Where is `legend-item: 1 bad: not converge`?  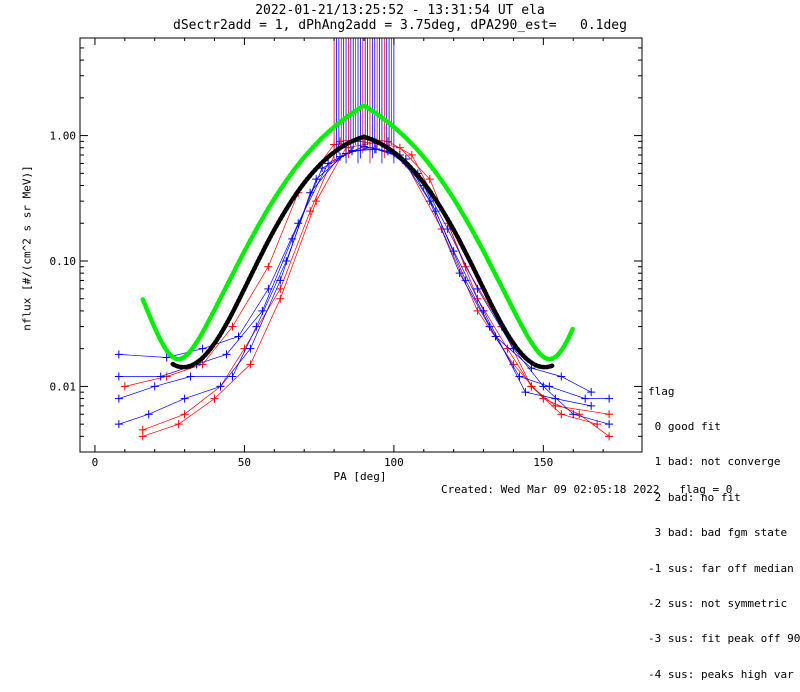
legend-item: 1 bad: not converge is located at coordinates (714, 462).